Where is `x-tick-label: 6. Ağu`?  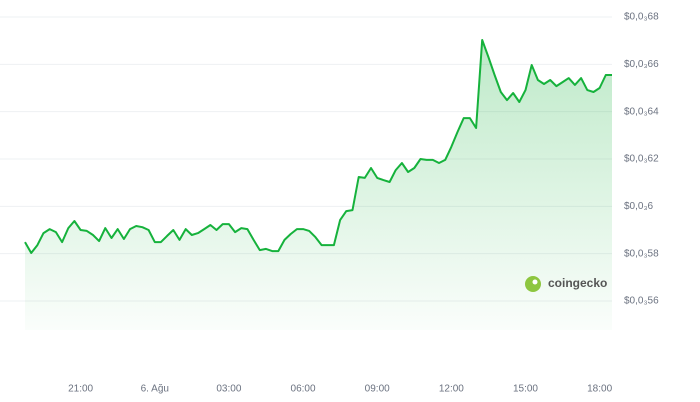
x-tick-label: 6. Ağu is located at coordinates (155, 389).